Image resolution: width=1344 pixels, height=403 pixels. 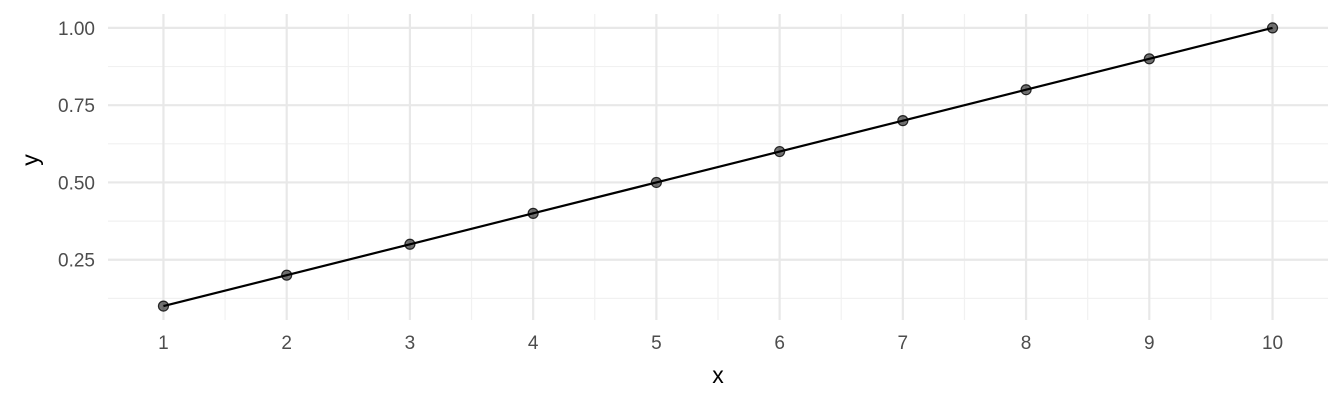 I want to click on x-tick-label: 1, so click(x=163, y=343).